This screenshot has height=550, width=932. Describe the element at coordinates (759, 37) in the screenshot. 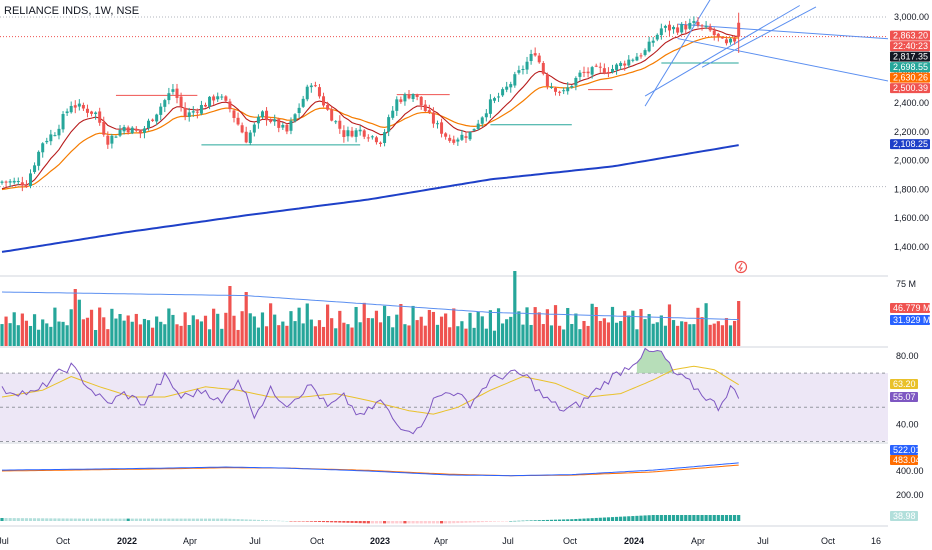

I see `trend-line` at that location.